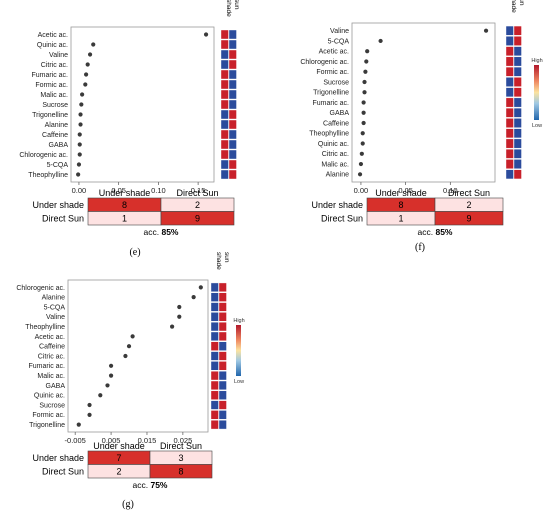 This screenshot has width=550, height=514. I want to click on feature-label: Formic ac., so click(51, 85).